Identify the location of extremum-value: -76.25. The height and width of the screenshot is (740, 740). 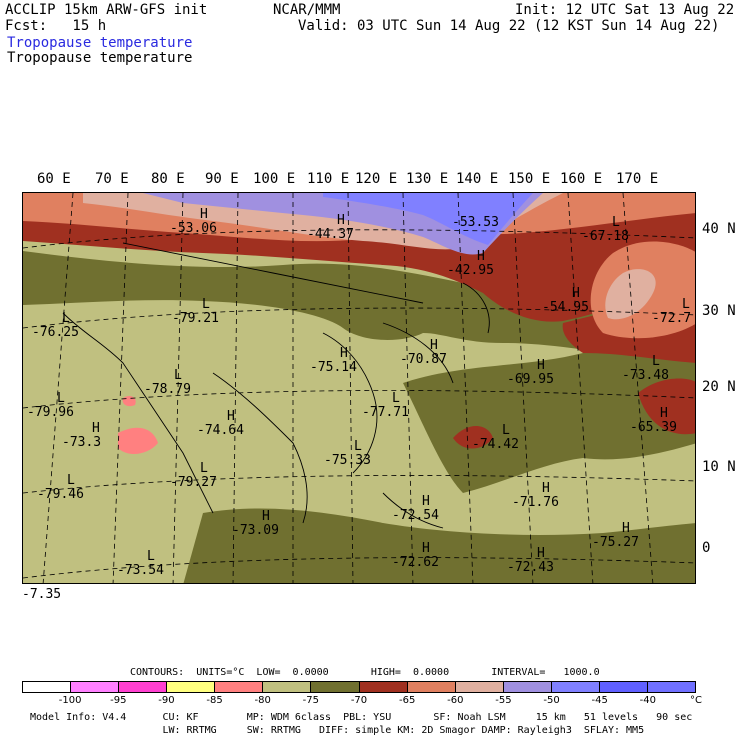
(55, 332).